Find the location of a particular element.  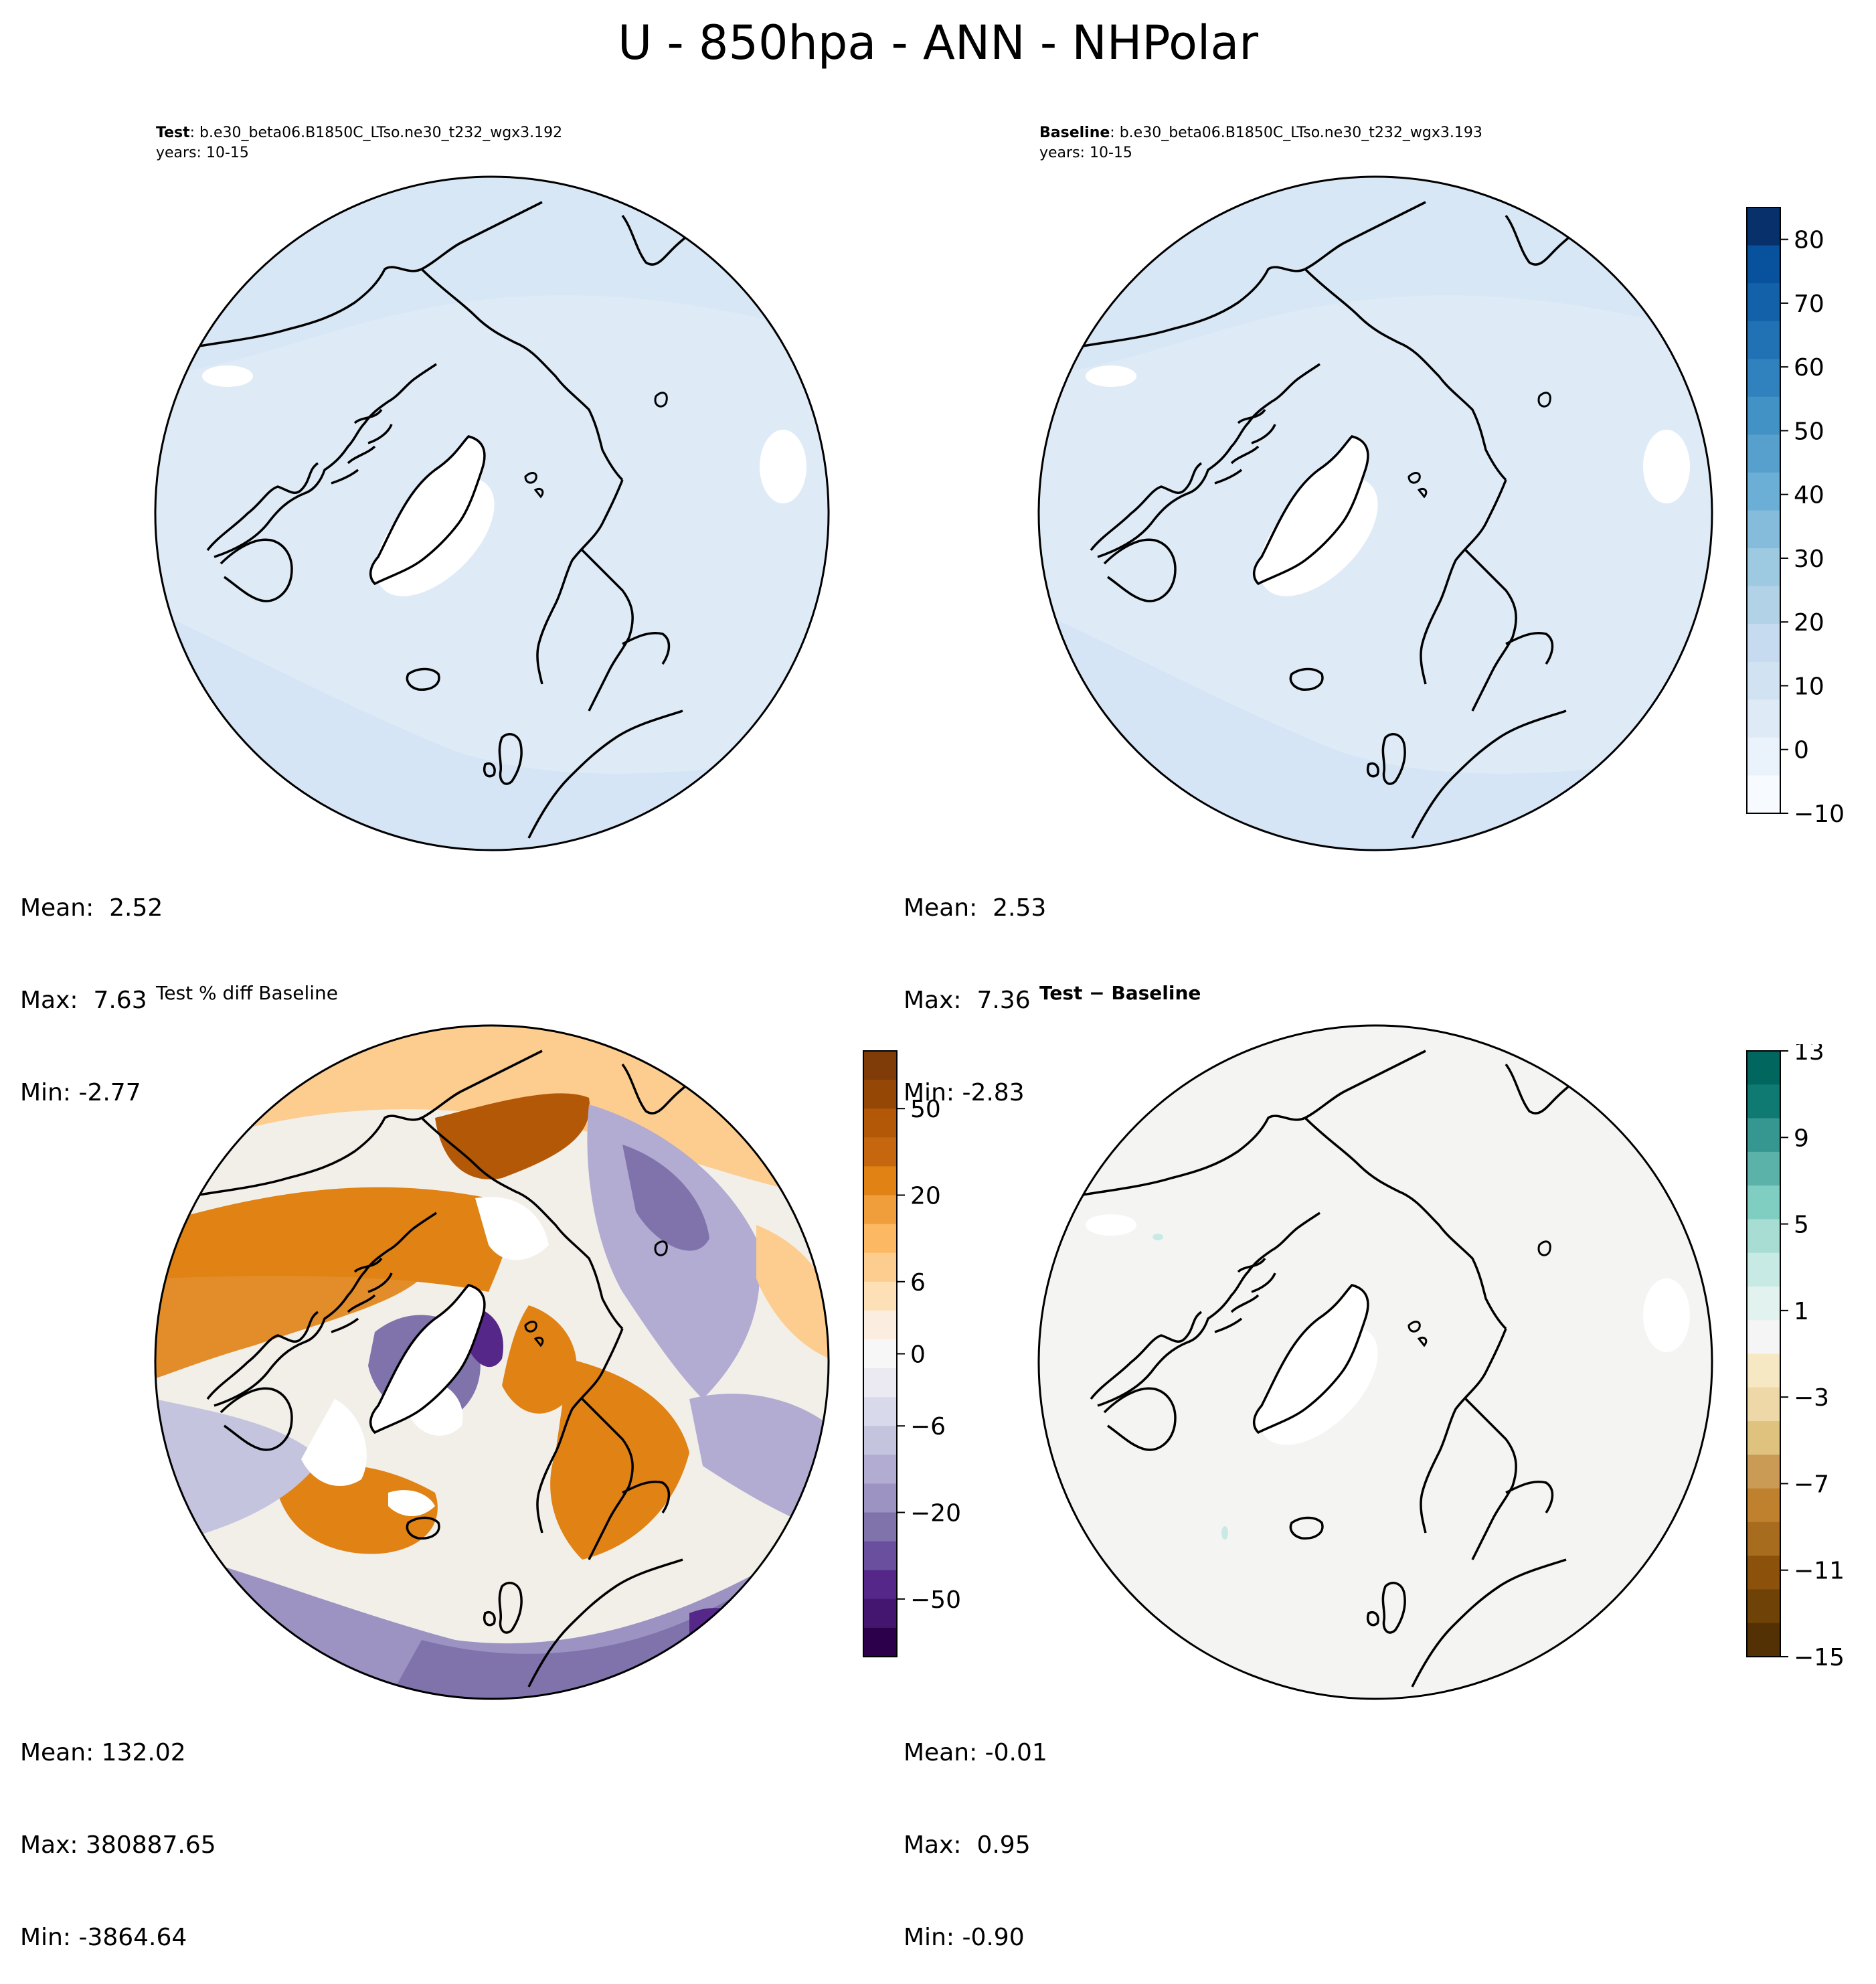

baseline-map is located at coordinates (1375, 513).